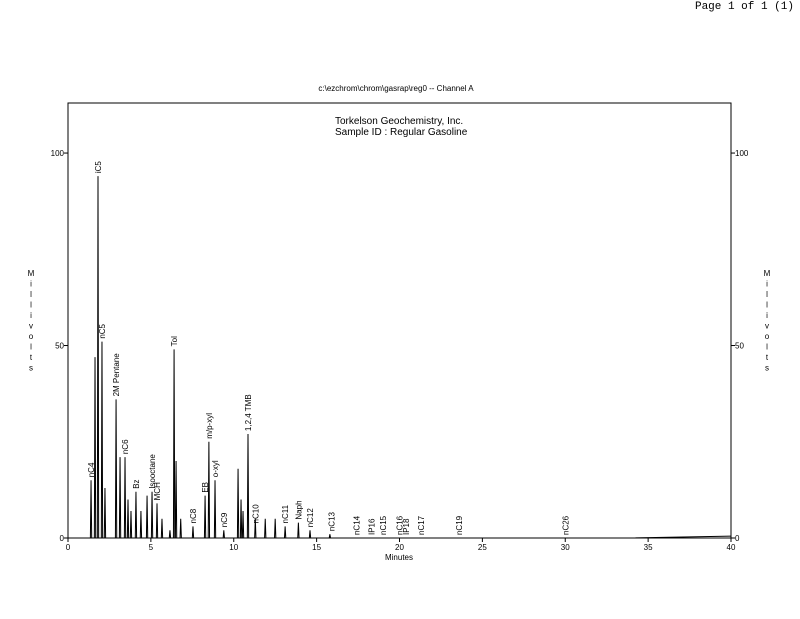 Image resolution: width=800 pixels, height=619 pixels. Describe the element at coordinates (209, 426) in the screenshot. I see `peak-label: m/p-xyl` at that location.